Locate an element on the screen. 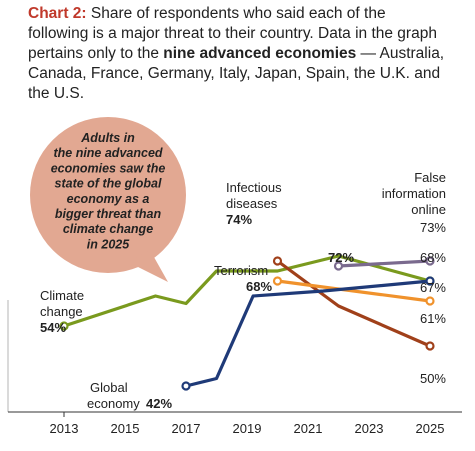 This screenshot has width=475, height=451. callout-text-line: climate change is located at coordinates (108, 229).